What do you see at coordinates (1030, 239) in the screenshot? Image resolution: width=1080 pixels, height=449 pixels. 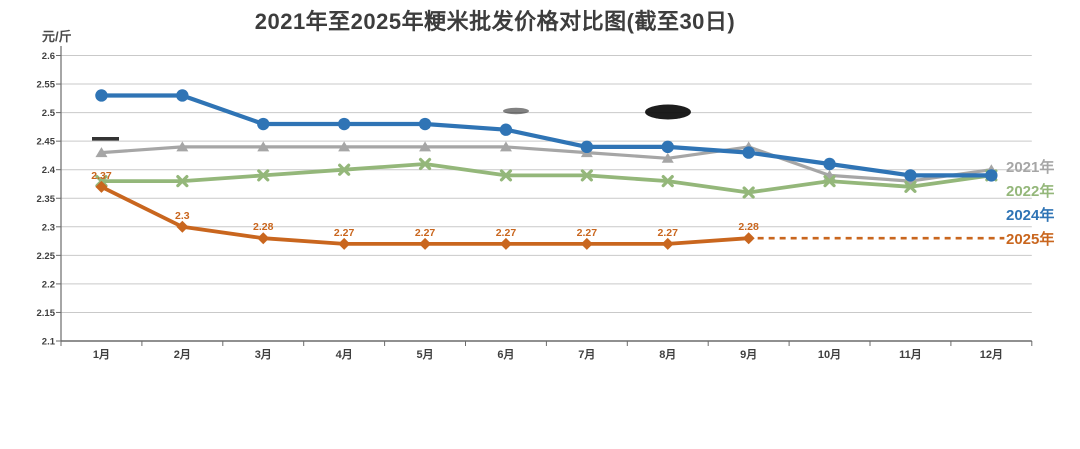 I see `legend-label-2025年: 2025年` at bounding box center [1030, 239].